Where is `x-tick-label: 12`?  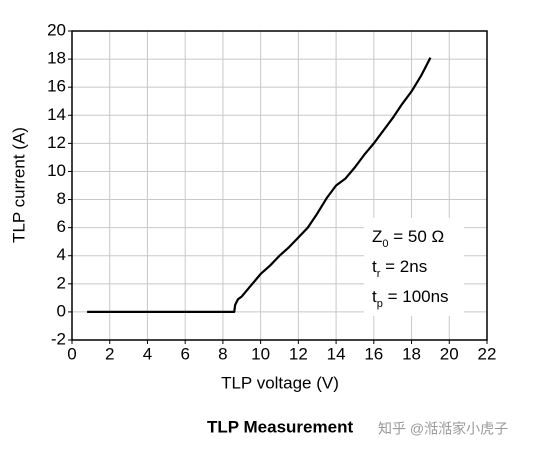
x-tick-label: 12 is located at coordinates (298, 353).